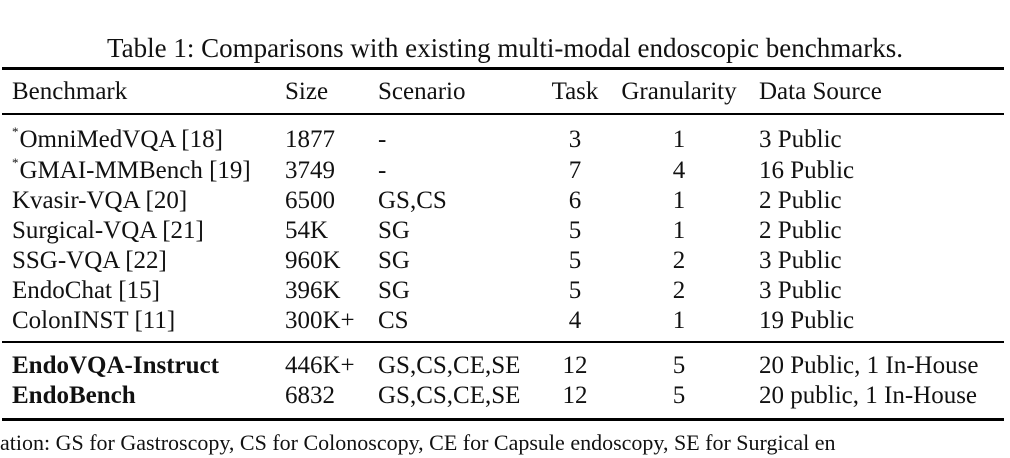 Image resolution: width=1010 pixels, height=458 pixels. I want to click on benchmark-name: SSG-VQA [22], so click(89, 260).